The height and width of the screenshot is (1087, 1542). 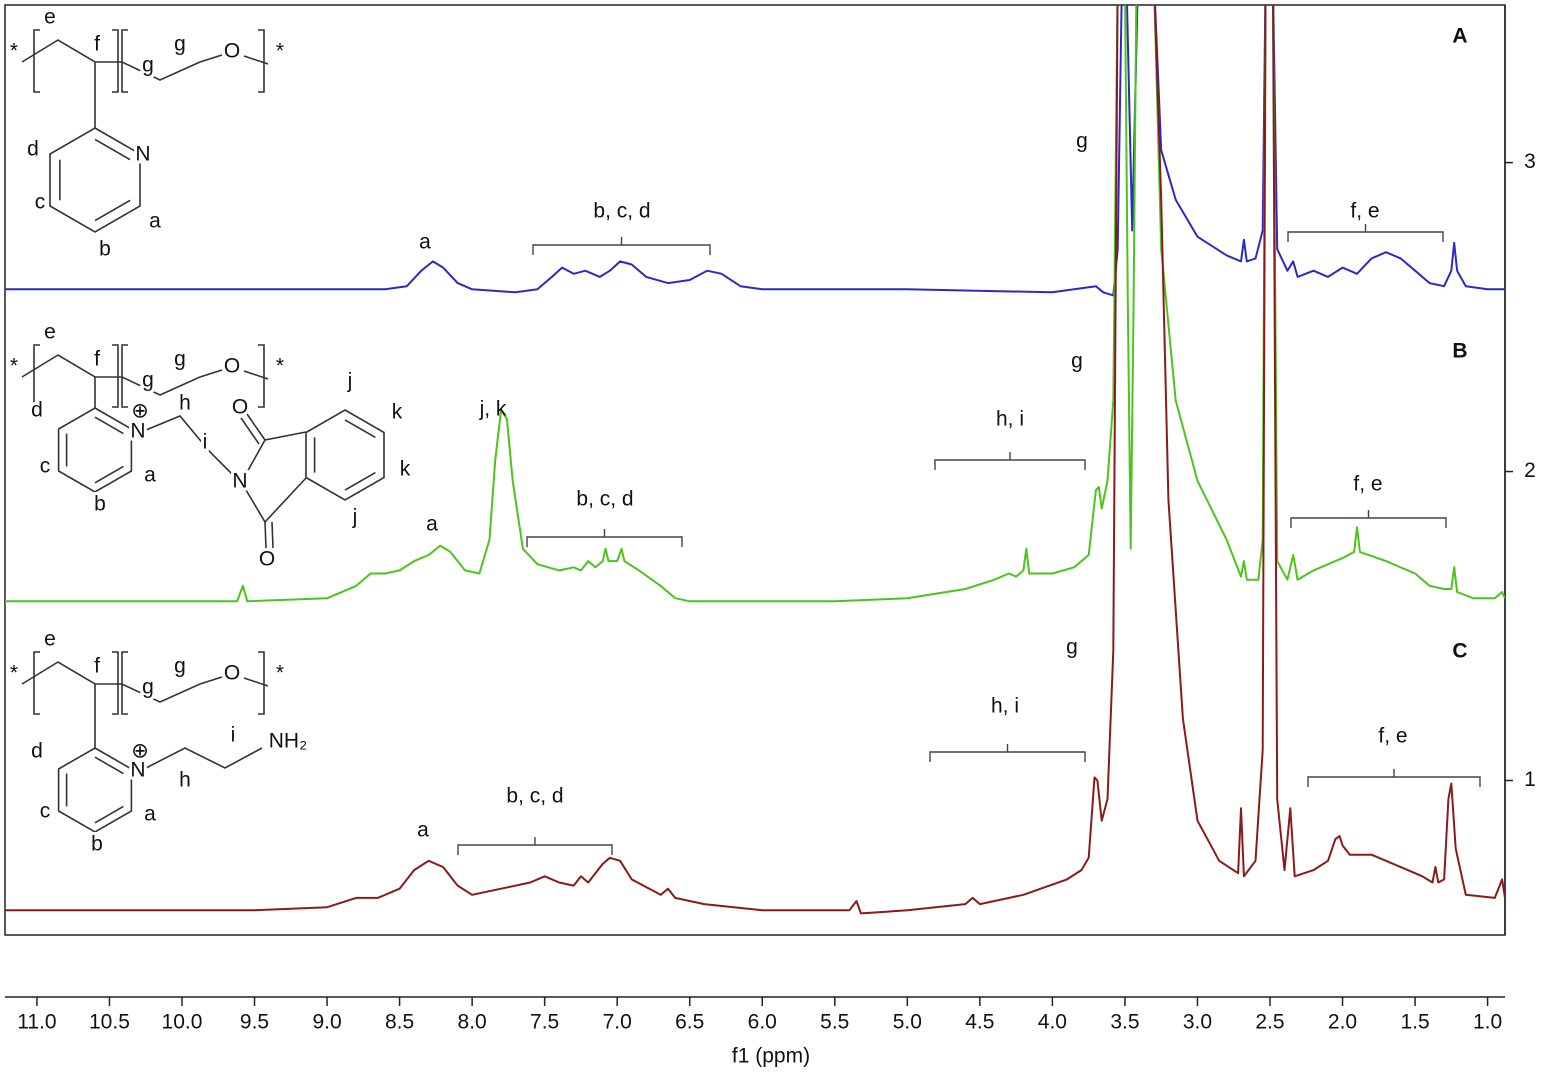 I want to click on x-tick-label: 6.0, so click(x=762, y=1022).